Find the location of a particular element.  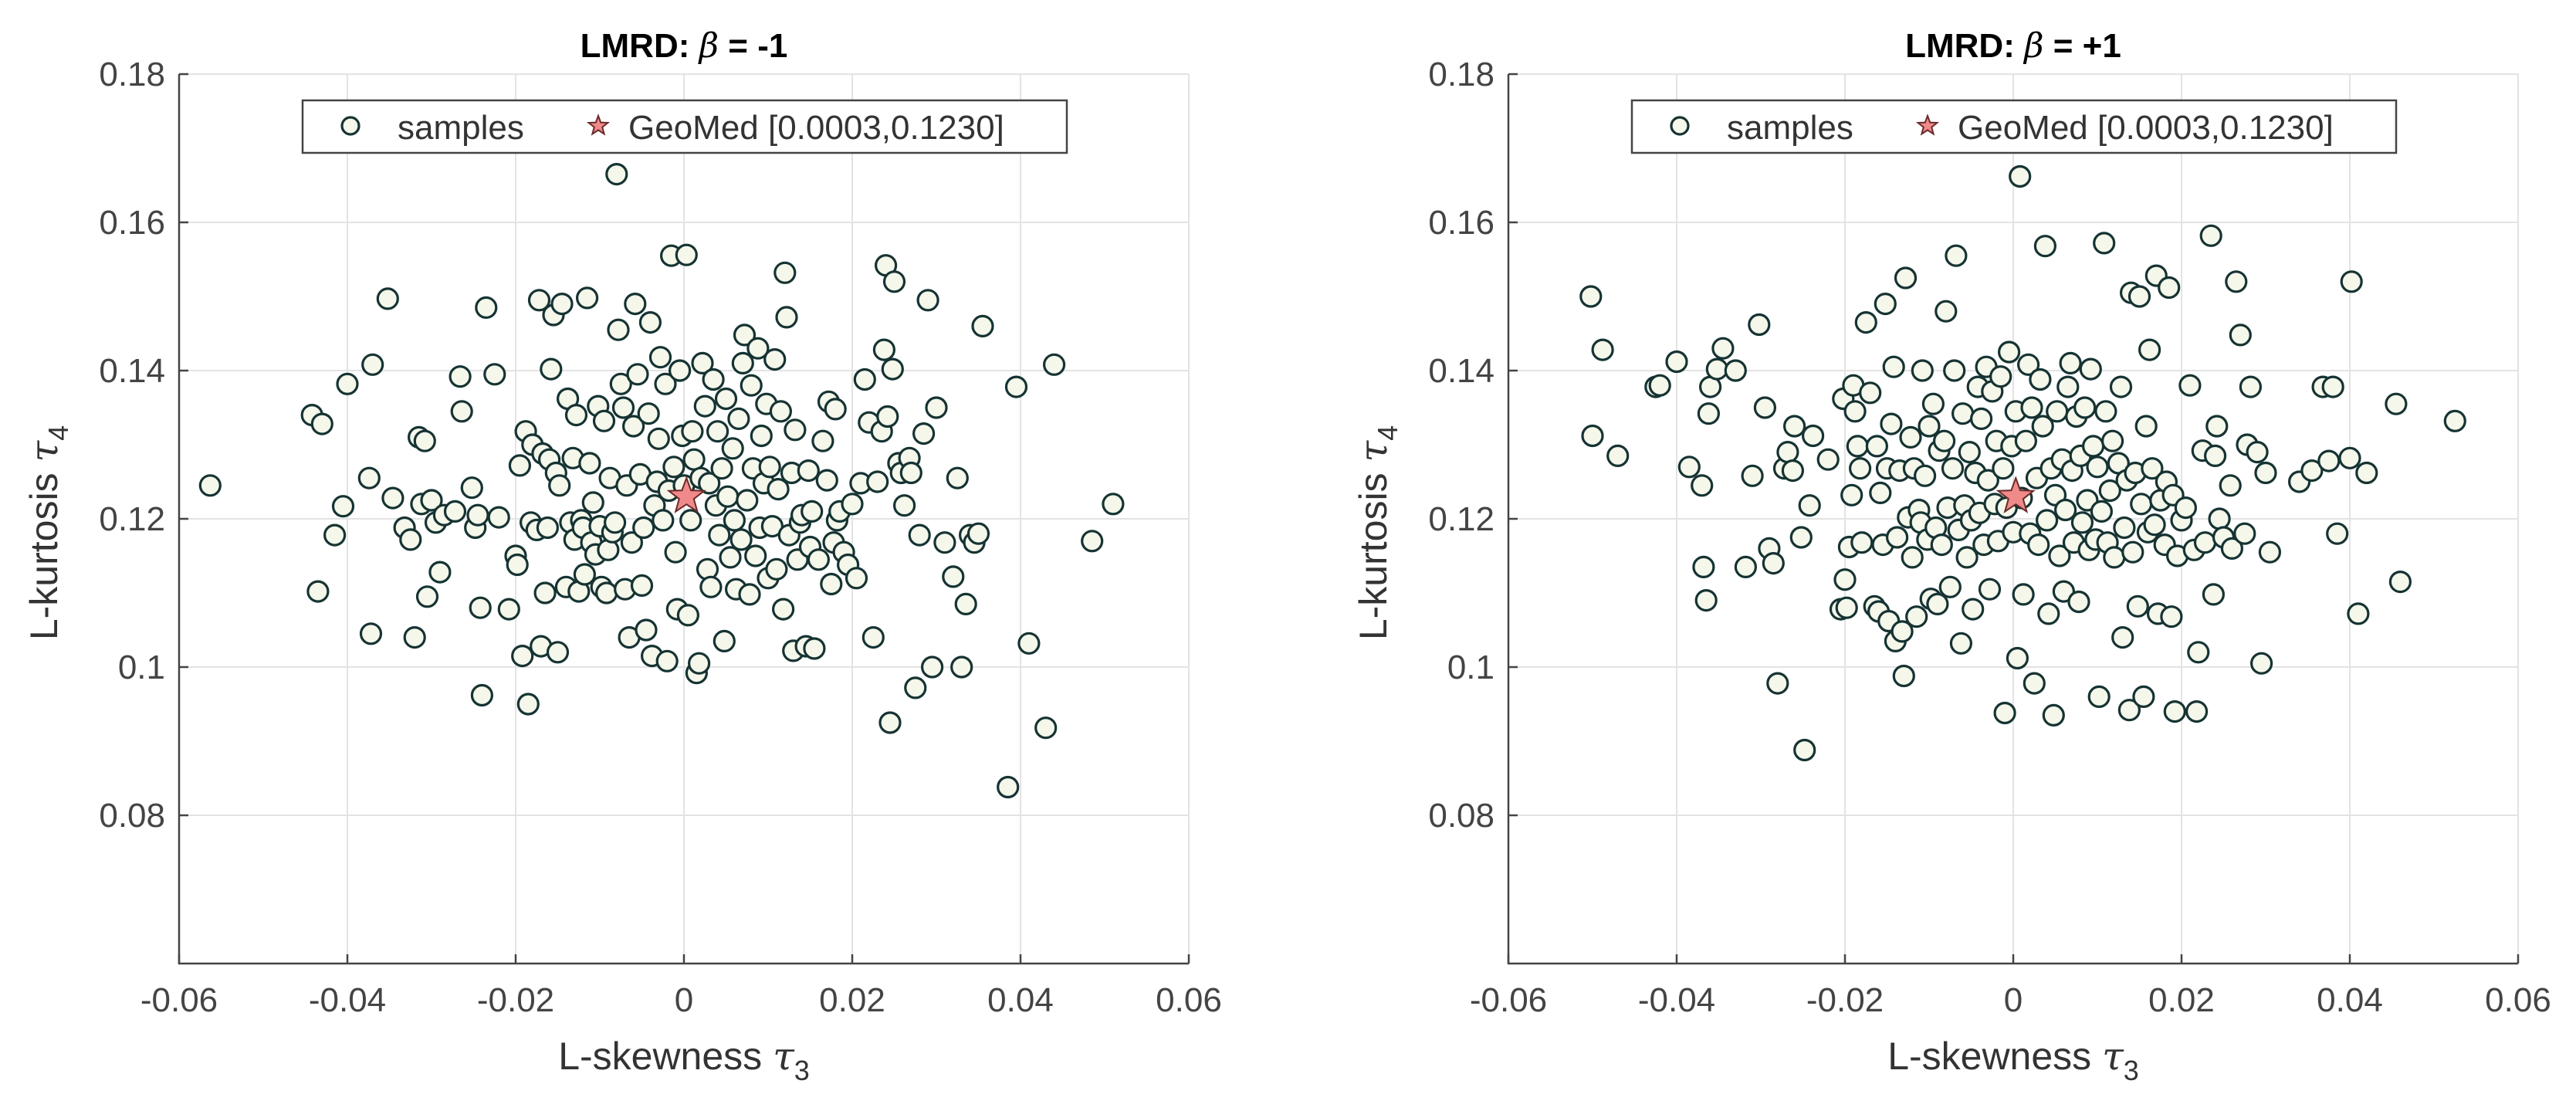

x-tick-label: 0 is located at coordinates (2014, 1000).